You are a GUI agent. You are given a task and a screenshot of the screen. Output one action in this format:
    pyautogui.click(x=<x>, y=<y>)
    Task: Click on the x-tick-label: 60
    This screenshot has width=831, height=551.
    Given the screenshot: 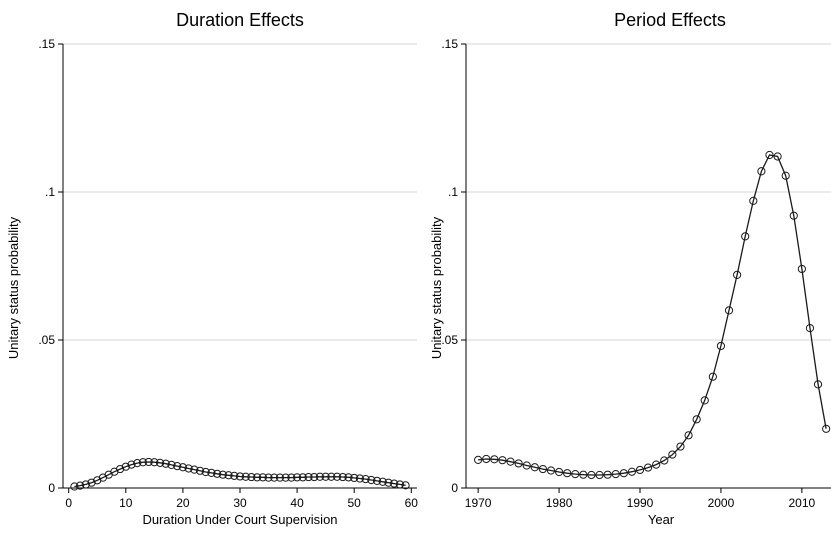 What is the action you would take?
    pyautogui.click(x=412, y=503)
    